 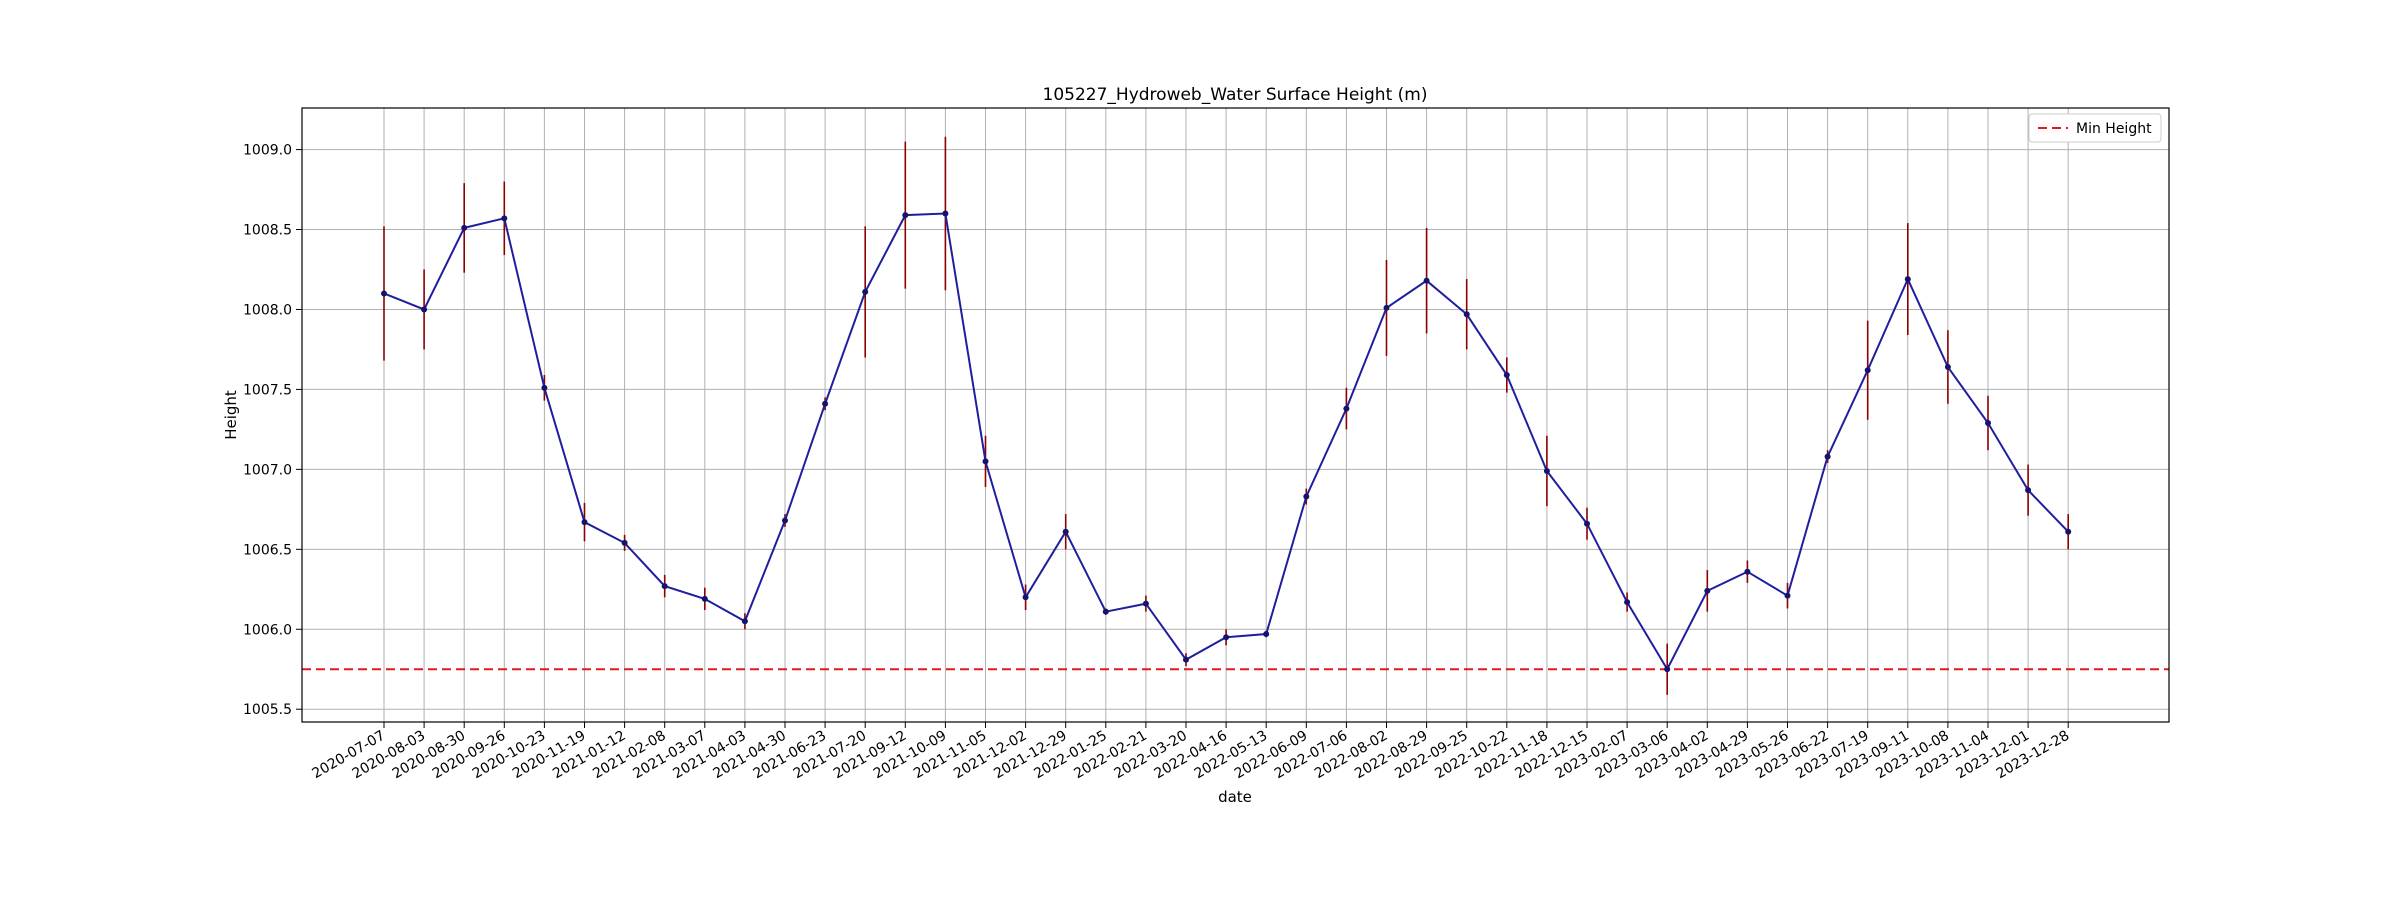 I want to click on y-tick-label: 1009.0, so click(x=267, y=151).